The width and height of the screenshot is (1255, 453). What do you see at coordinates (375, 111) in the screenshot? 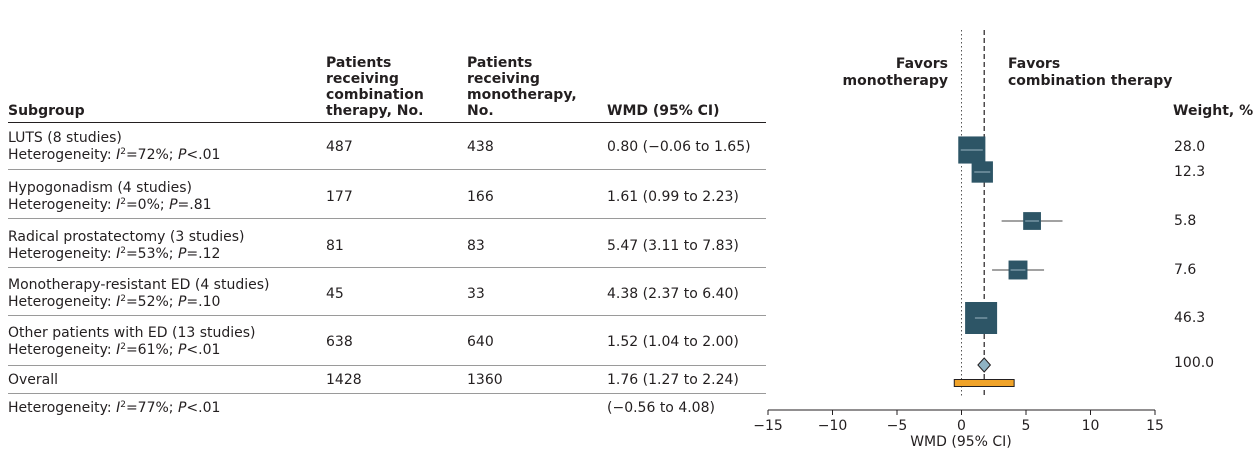
I see `header-combination-line: therapy, No.` at bounding box center [375, 111].